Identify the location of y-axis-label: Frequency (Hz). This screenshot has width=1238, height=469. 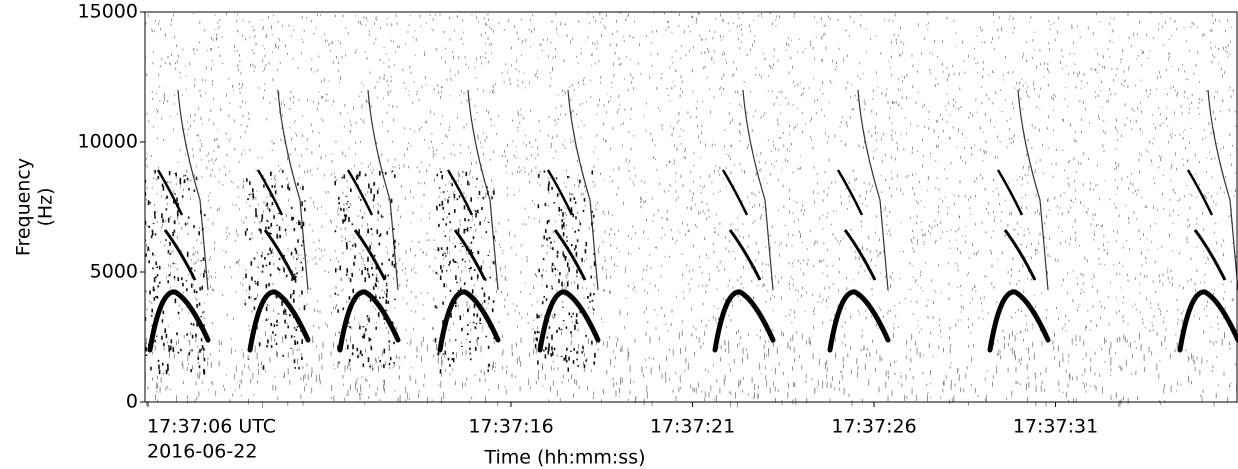
(35, 207).